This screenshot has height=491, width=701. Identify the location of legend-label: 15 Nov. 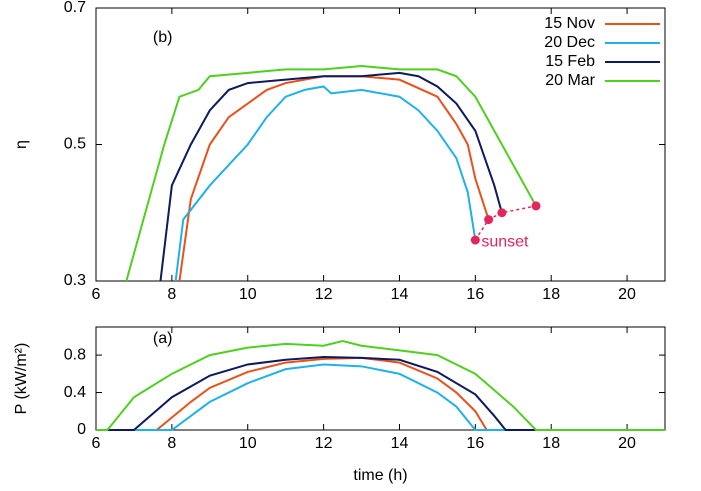
(569, 23).